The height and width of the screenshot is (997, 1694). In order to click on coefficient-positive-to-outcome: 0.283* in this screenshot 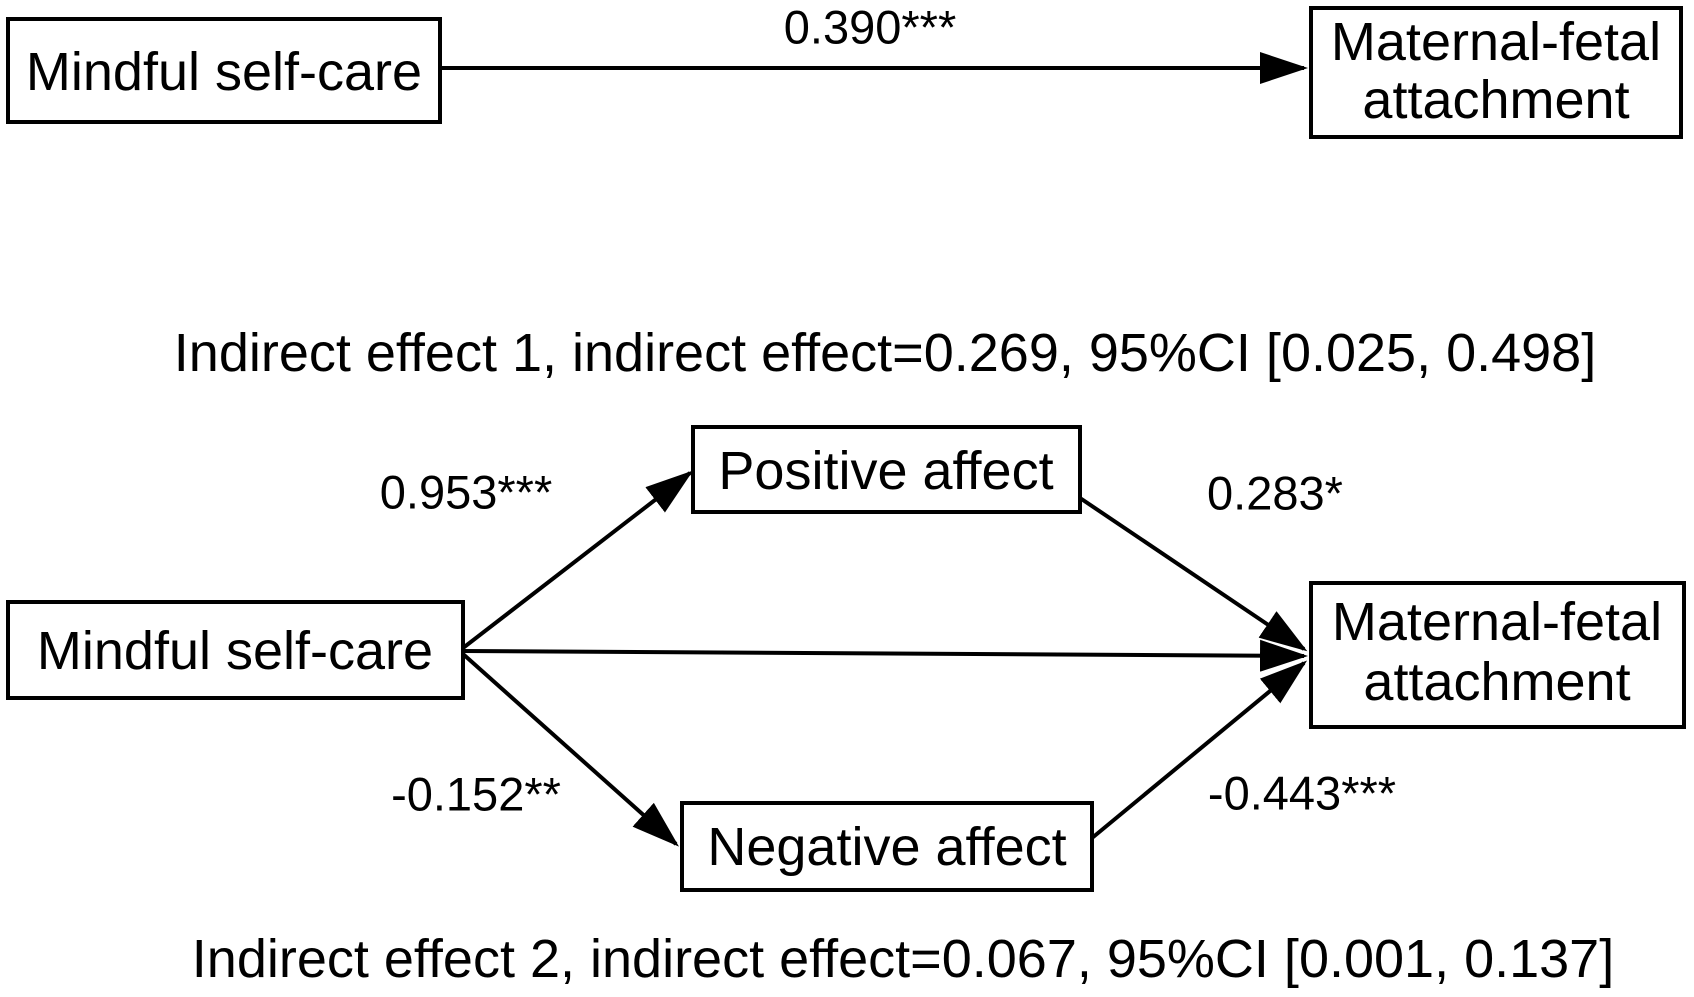, I will do `click(1275, 493)`.